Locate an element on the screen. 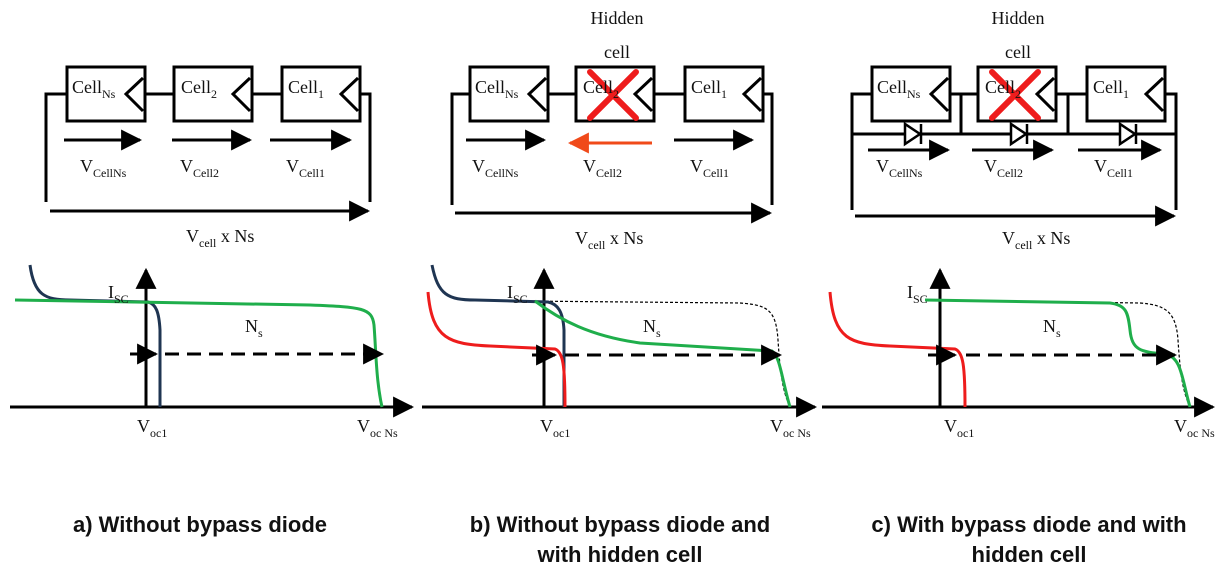 The height and width of the screenshot is (570, 1217). circuit-a is located at coordinates (208, 143).